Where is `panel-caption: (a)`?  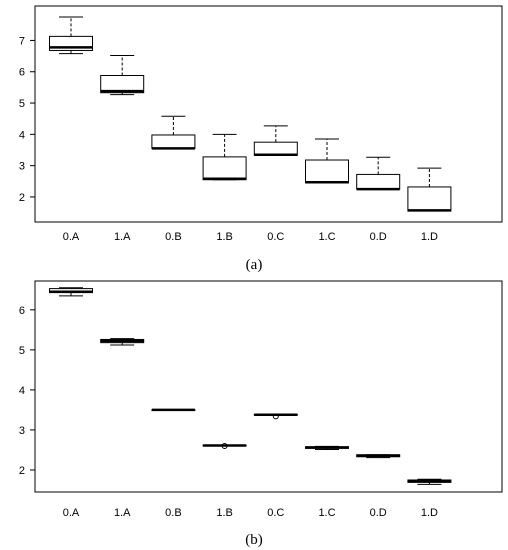
panel-caption: (a) is located at coordinates (254, 265).